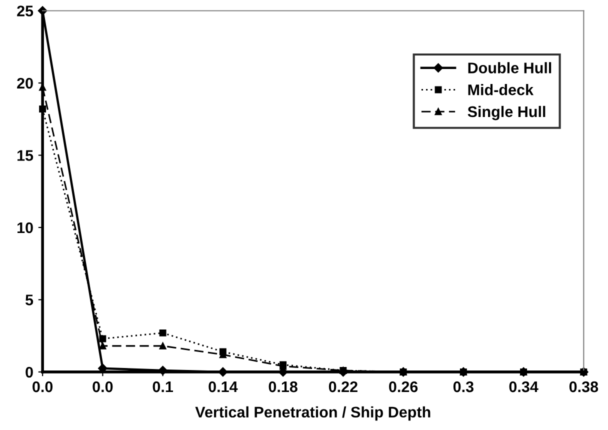 The image size is (608, 430). Describe the element at coordinates (25, 11) in the screenshot. I see `y-tick-label: 25` at that location.